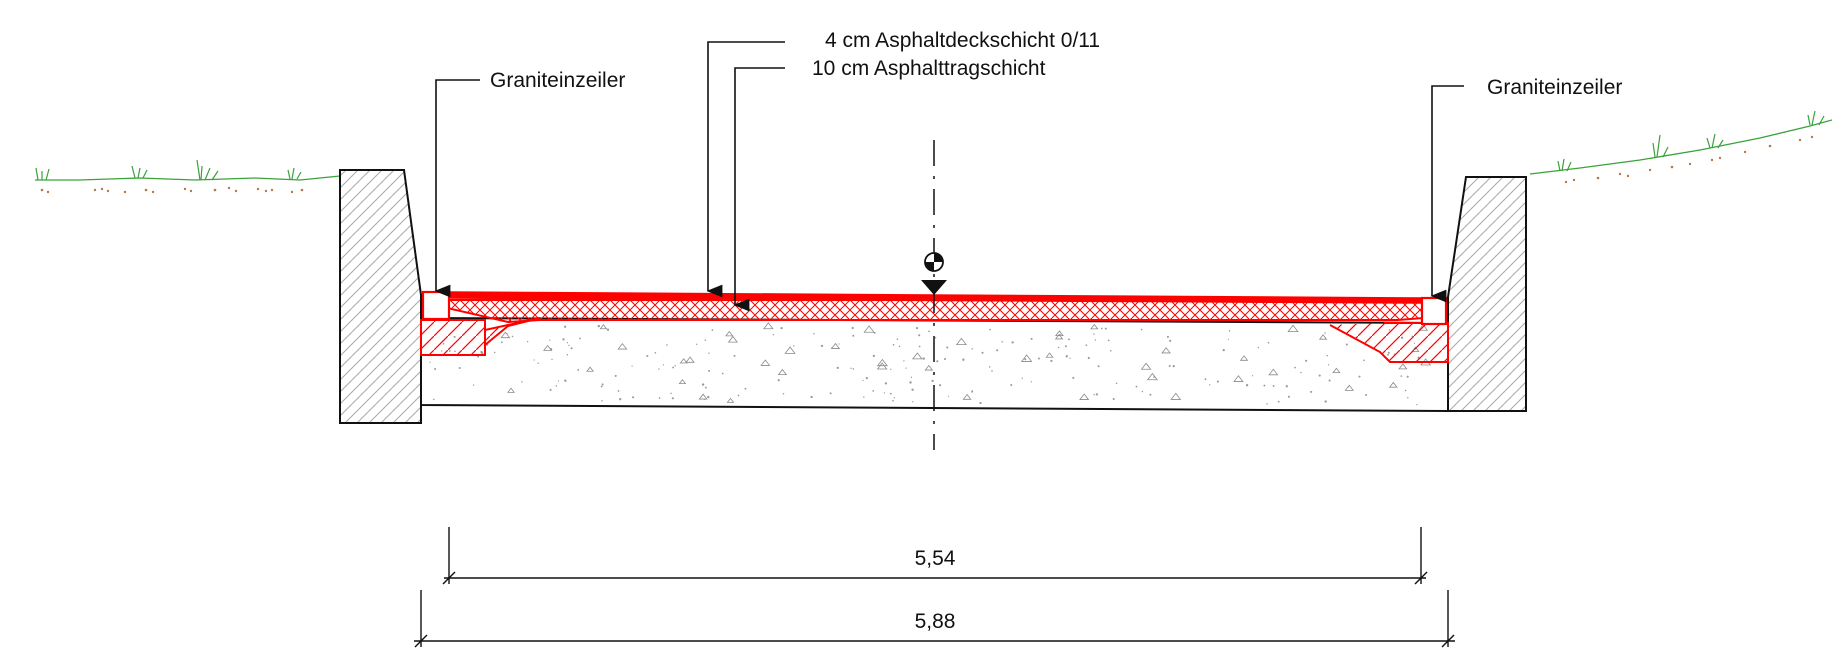 This screenshot has width=1832, height=653. What do you see at coordinates (1554, 87) in the screenshot?
I see `label-curb-right: Graniteinzeiler` at bounding box center [1554, 87].